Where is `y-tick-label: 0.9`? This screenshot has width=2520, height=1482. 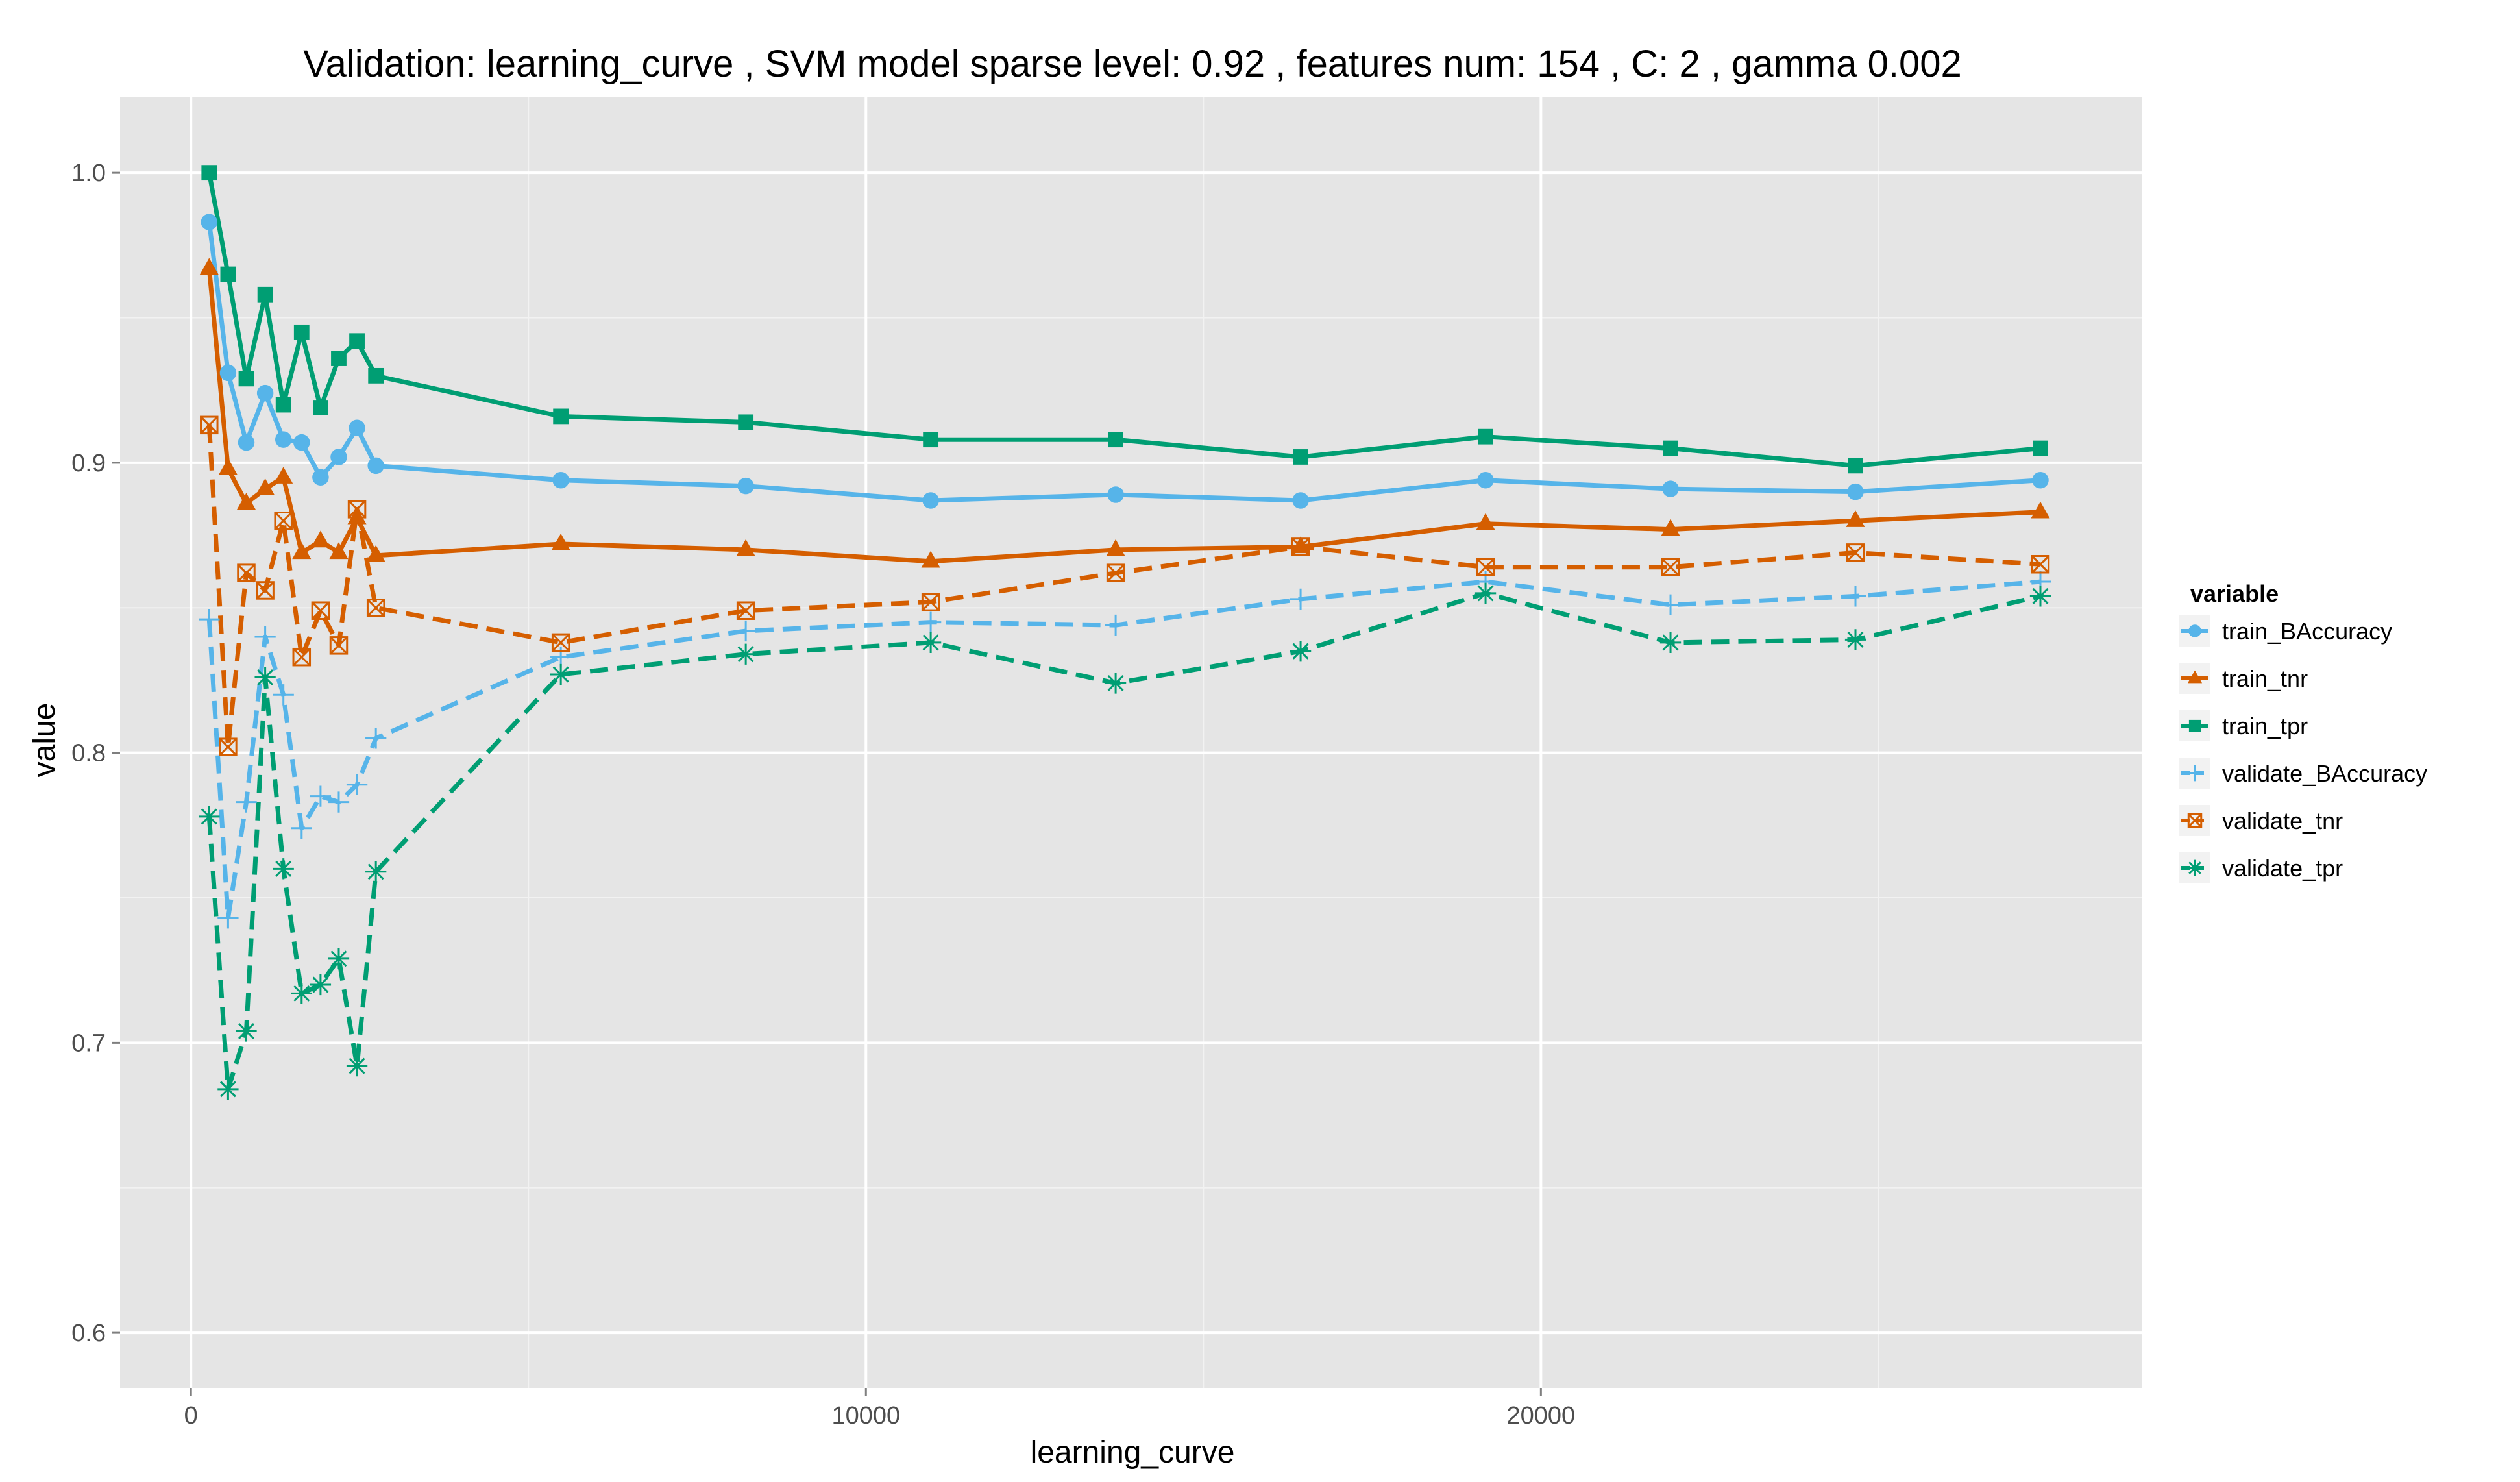
y-tick-label: 0.9 is located at coordinates (88, 464).